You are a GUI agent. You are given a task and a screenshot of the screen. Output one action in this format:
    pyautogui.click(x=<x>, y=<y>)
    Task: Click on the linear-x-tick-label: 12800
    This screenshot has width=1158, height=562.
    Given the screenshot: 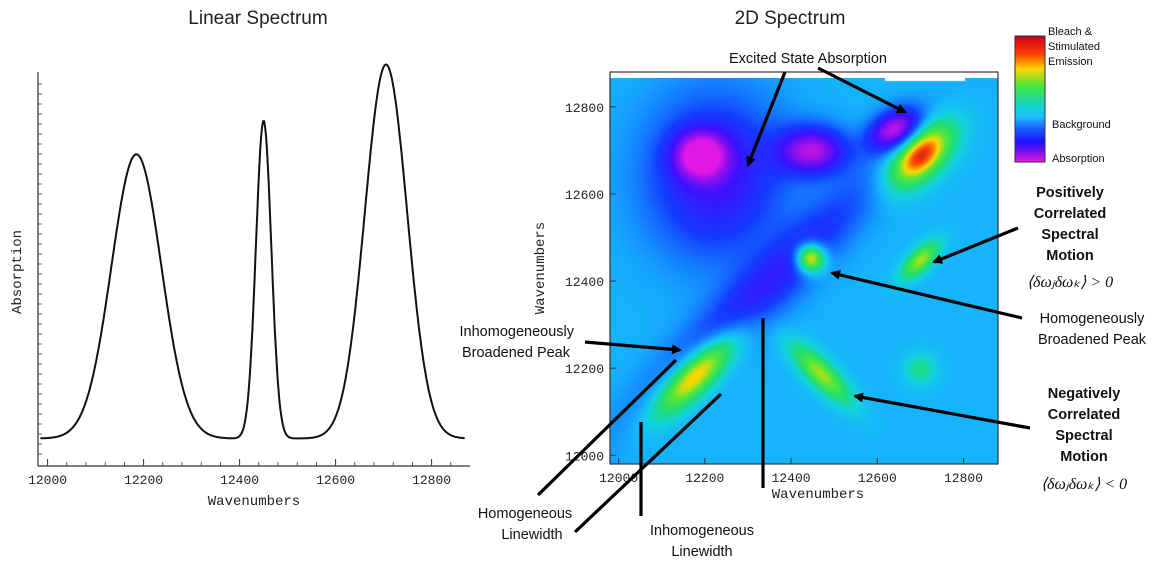 What is the action you would take?
    pyautogui.click(x=431, y=480)
    